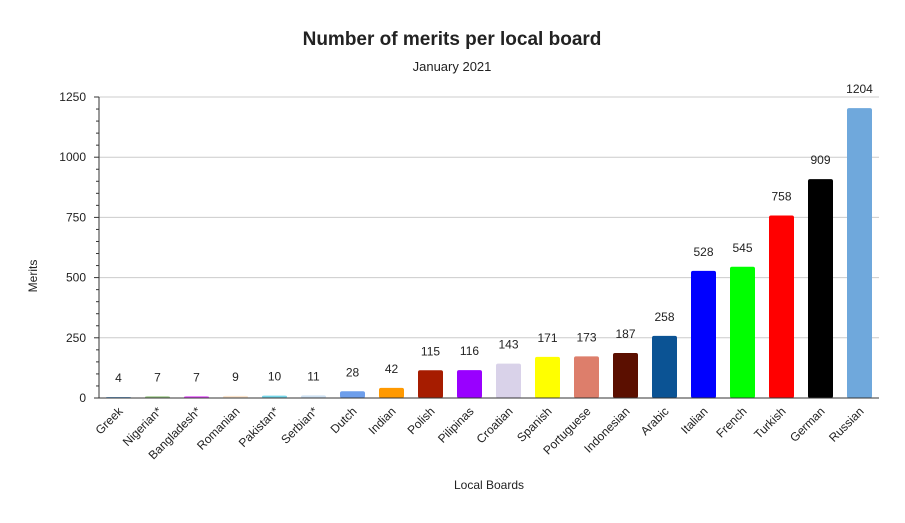 This screenshot has width=905, height=523. I want to click on data-label: 115, so click(430, 351).